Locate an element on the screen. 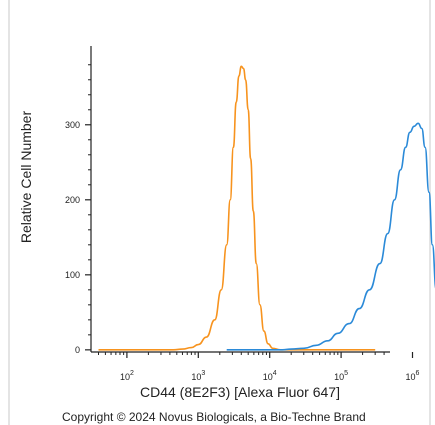 This screenshot has width=435, height=425. panel-left-border is located at coordinates (9, 212).